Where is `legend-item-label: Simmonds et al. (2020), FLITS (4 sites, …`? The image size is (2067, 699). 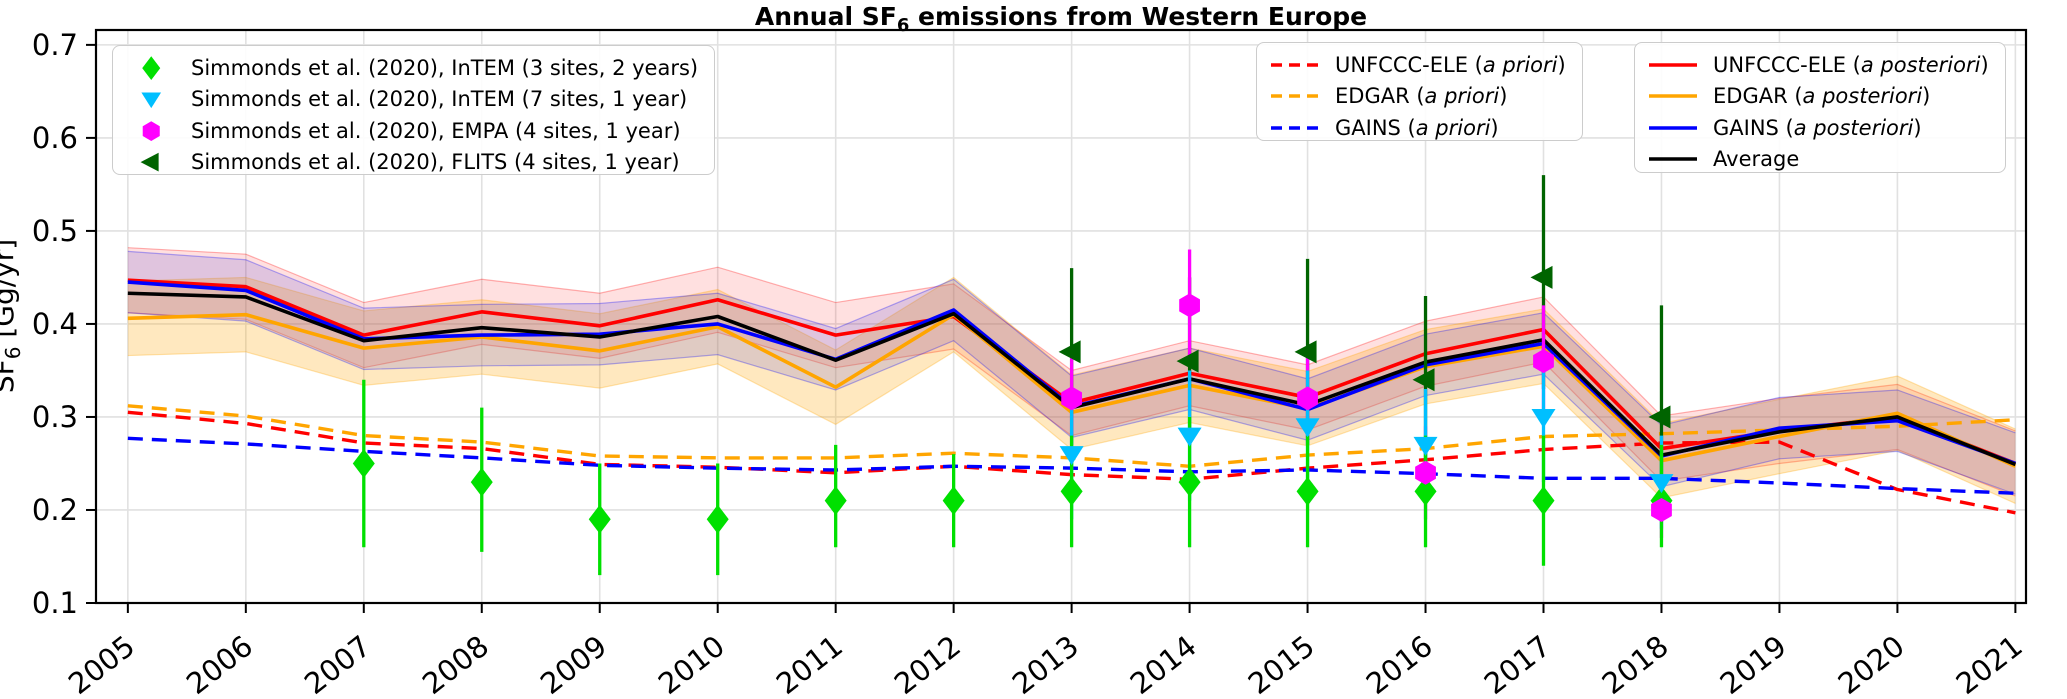 legend-item-label: Simmonds et al. (2020), FLITS (4 sites, … is located at coordinates (435, 161).